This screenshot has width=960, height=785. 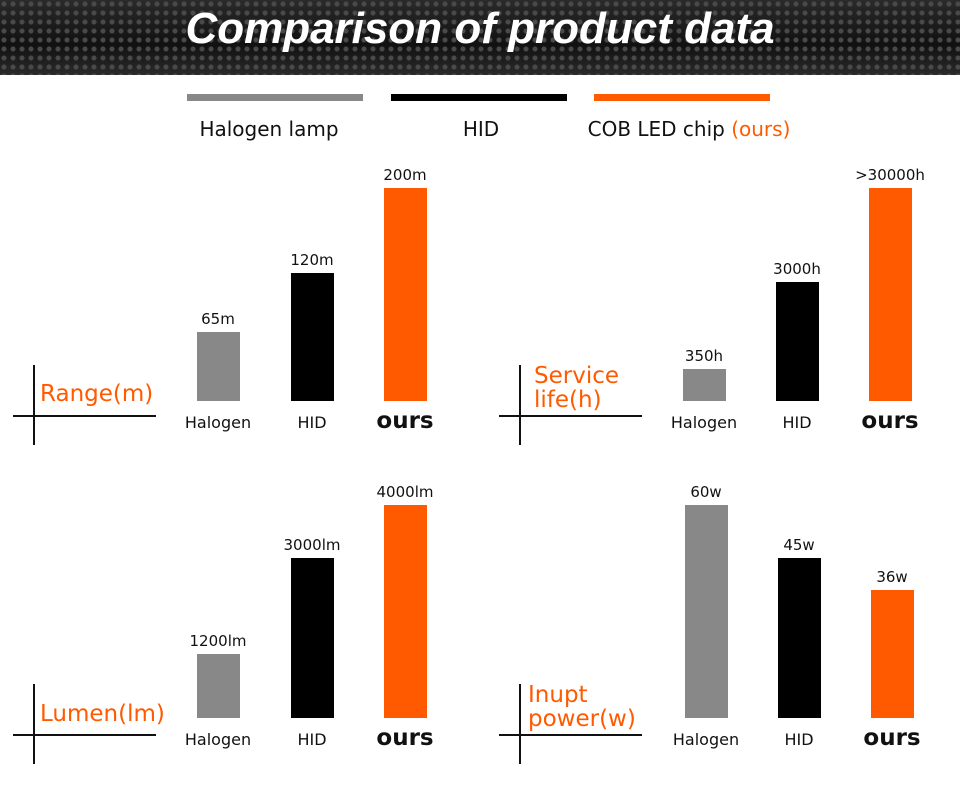 I want to click on value-label: 45w, so click(x=799, y=545).